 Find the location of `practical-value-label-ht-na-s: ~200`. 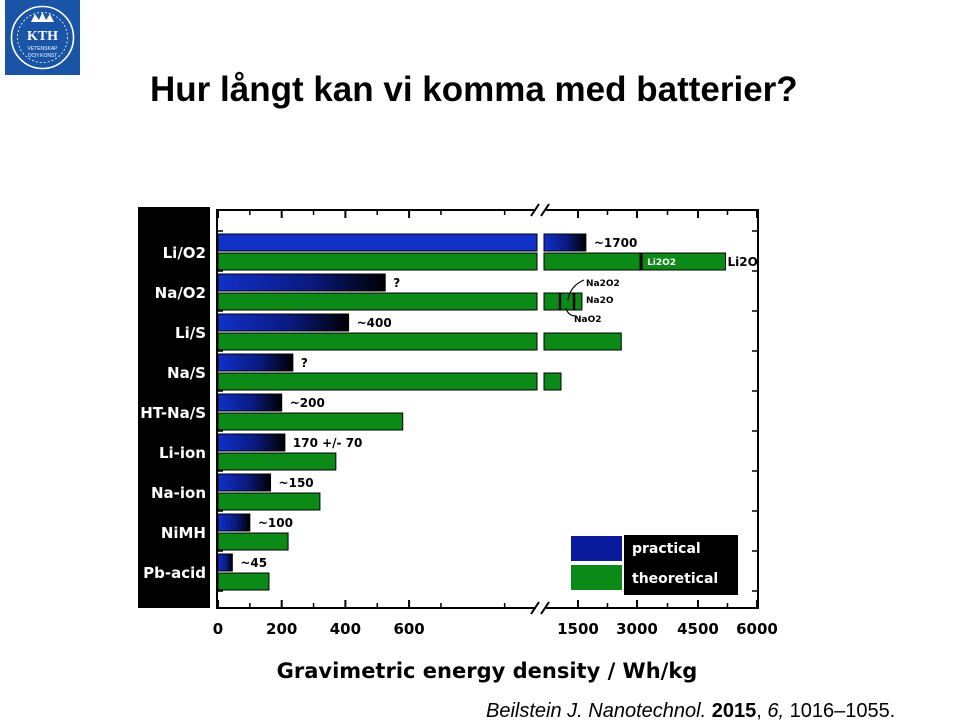

practical-value-label-ht-na-s: ~200 is located at coordinates (307, 403).